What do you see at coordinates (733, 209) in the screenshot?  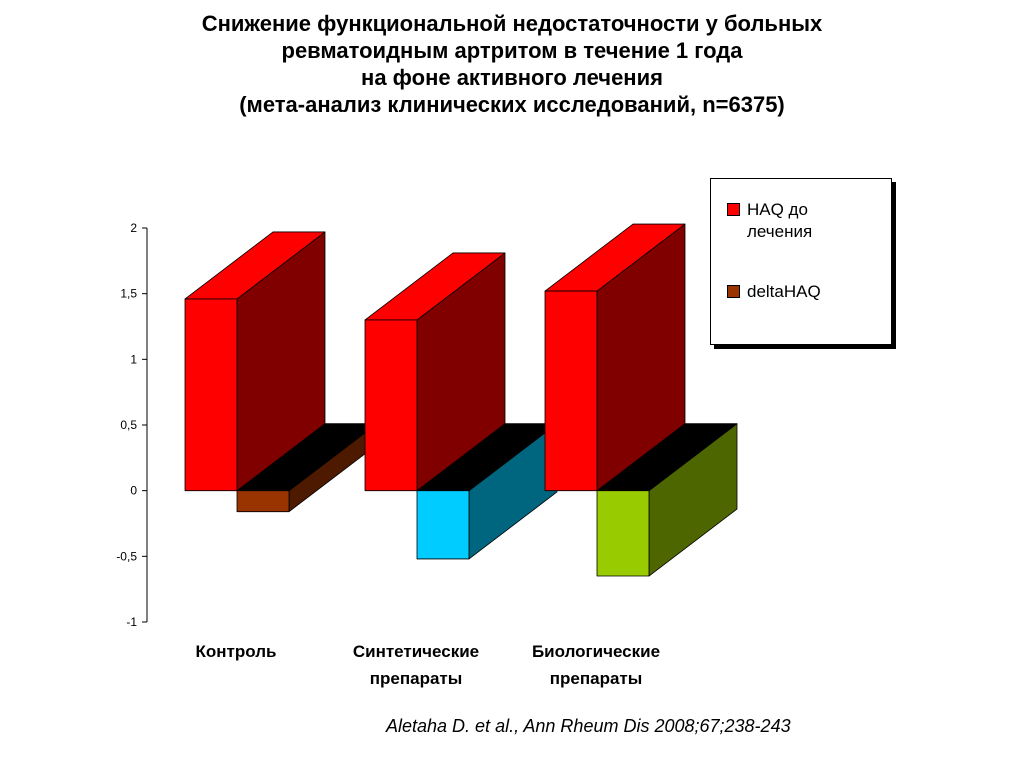 I see `legend-swatch-haq` at bounding box center [733, 209].